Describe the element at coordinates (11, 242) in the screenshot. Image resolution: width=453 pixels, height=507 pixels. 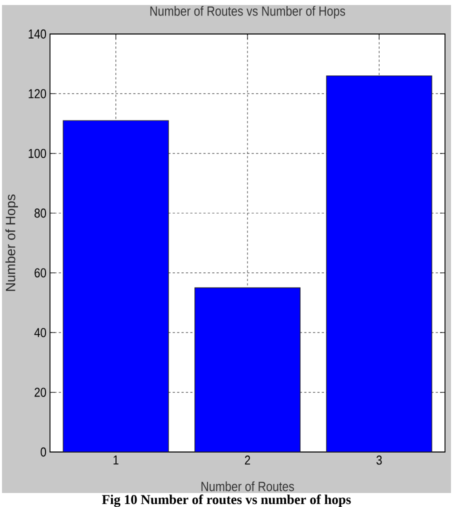
I see `y-axis-title: Number of Hops` at that location.